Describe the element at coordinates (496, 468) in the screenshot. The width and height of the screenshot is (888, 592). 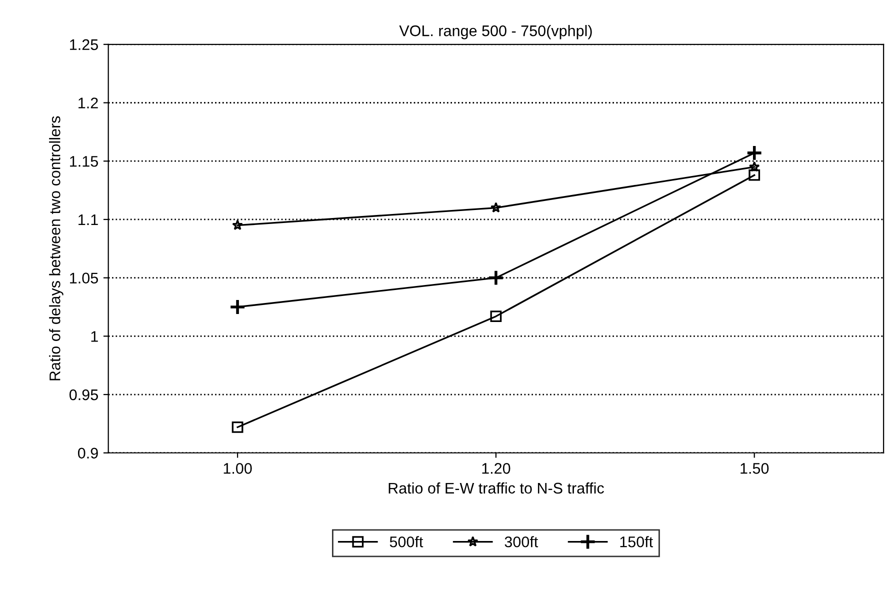
I see `x-tick-label: 1.20` at that location.